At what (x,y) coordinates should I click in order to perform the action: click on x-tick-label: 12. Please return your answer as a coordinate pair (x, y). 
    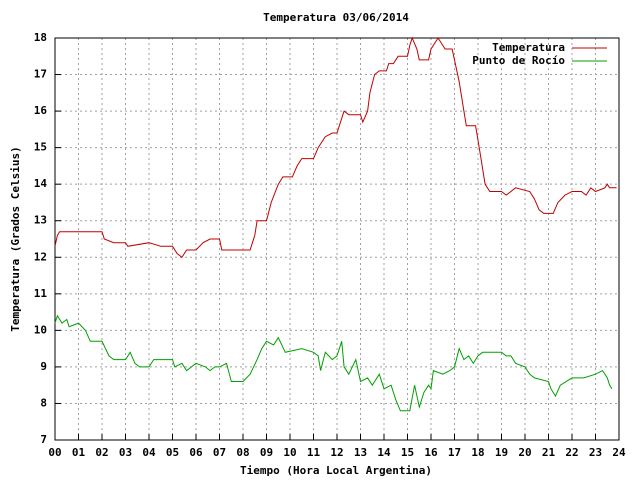
    Looking at the image, I should click on (336, 452).